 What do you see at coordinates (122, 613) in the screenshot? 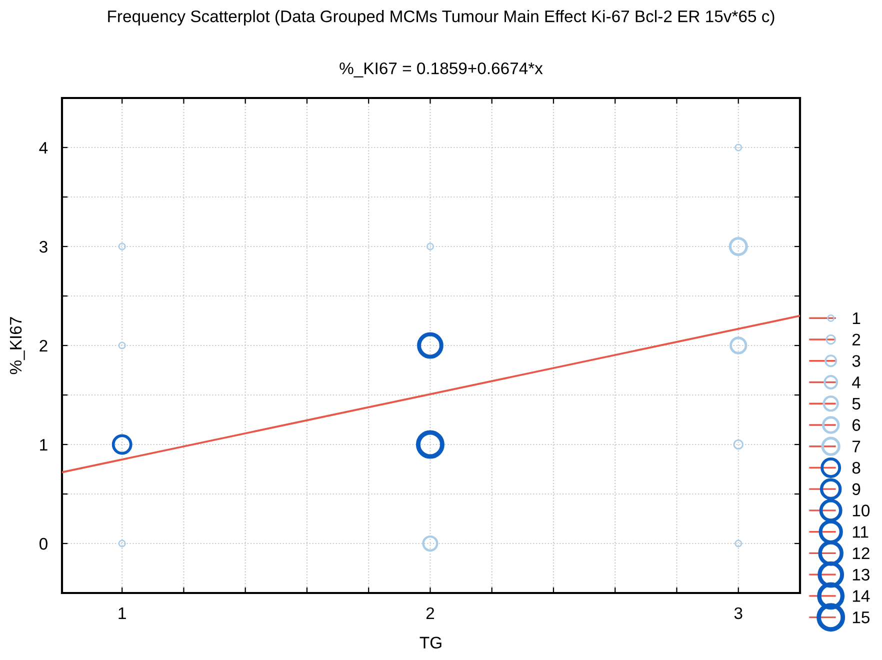
I see `x-tick-label: 1` at bounding box center [122, 613].